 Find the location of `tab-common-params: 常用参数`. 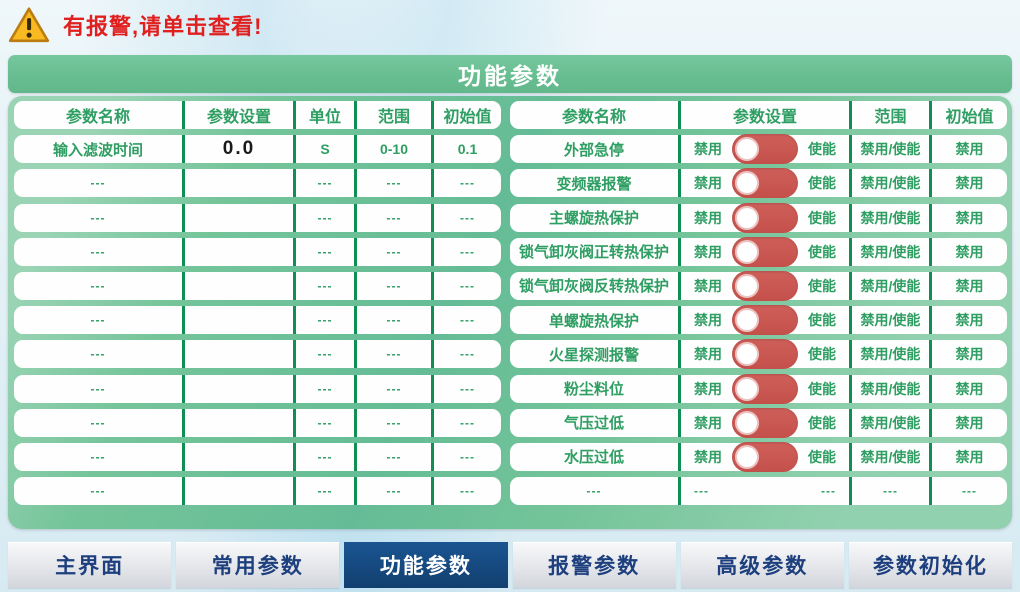

tab-common-params: 常用参数 is located at coordinates (258, 565).